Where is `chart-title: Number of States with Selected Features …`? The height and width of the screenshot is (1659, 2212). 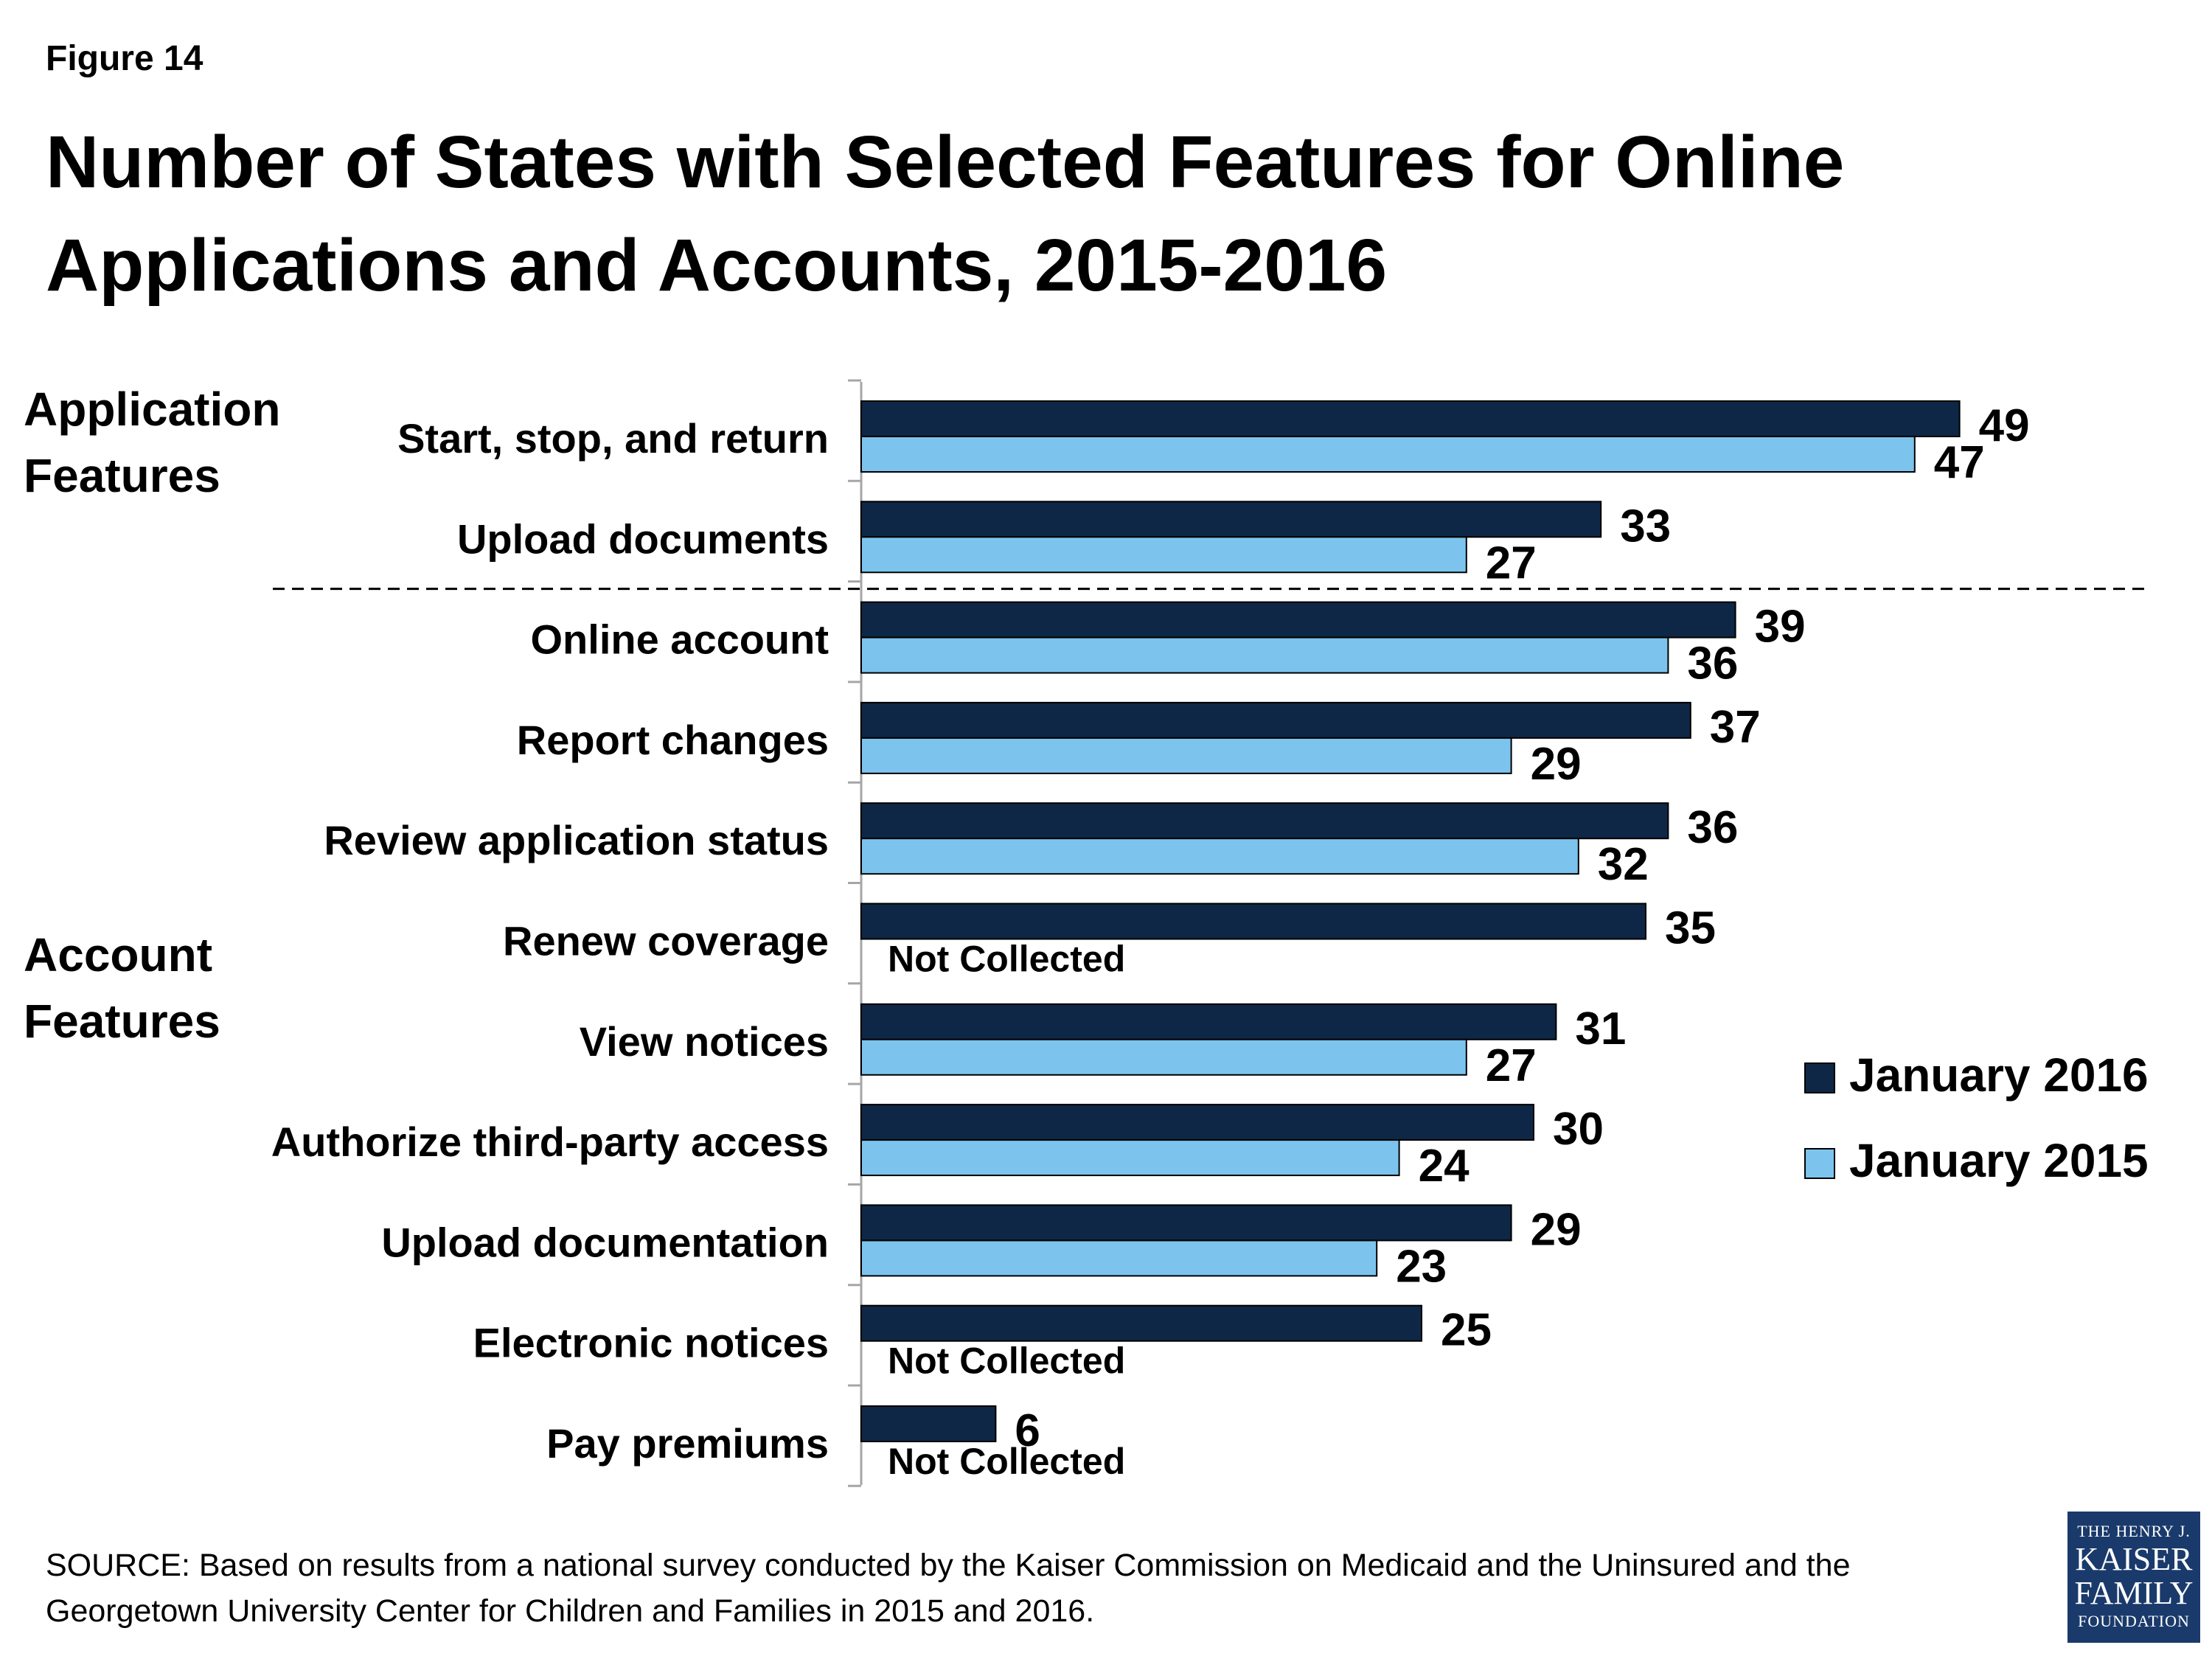
chart-title: Number of States with Selected Features … is located at coordinates (945, 214).